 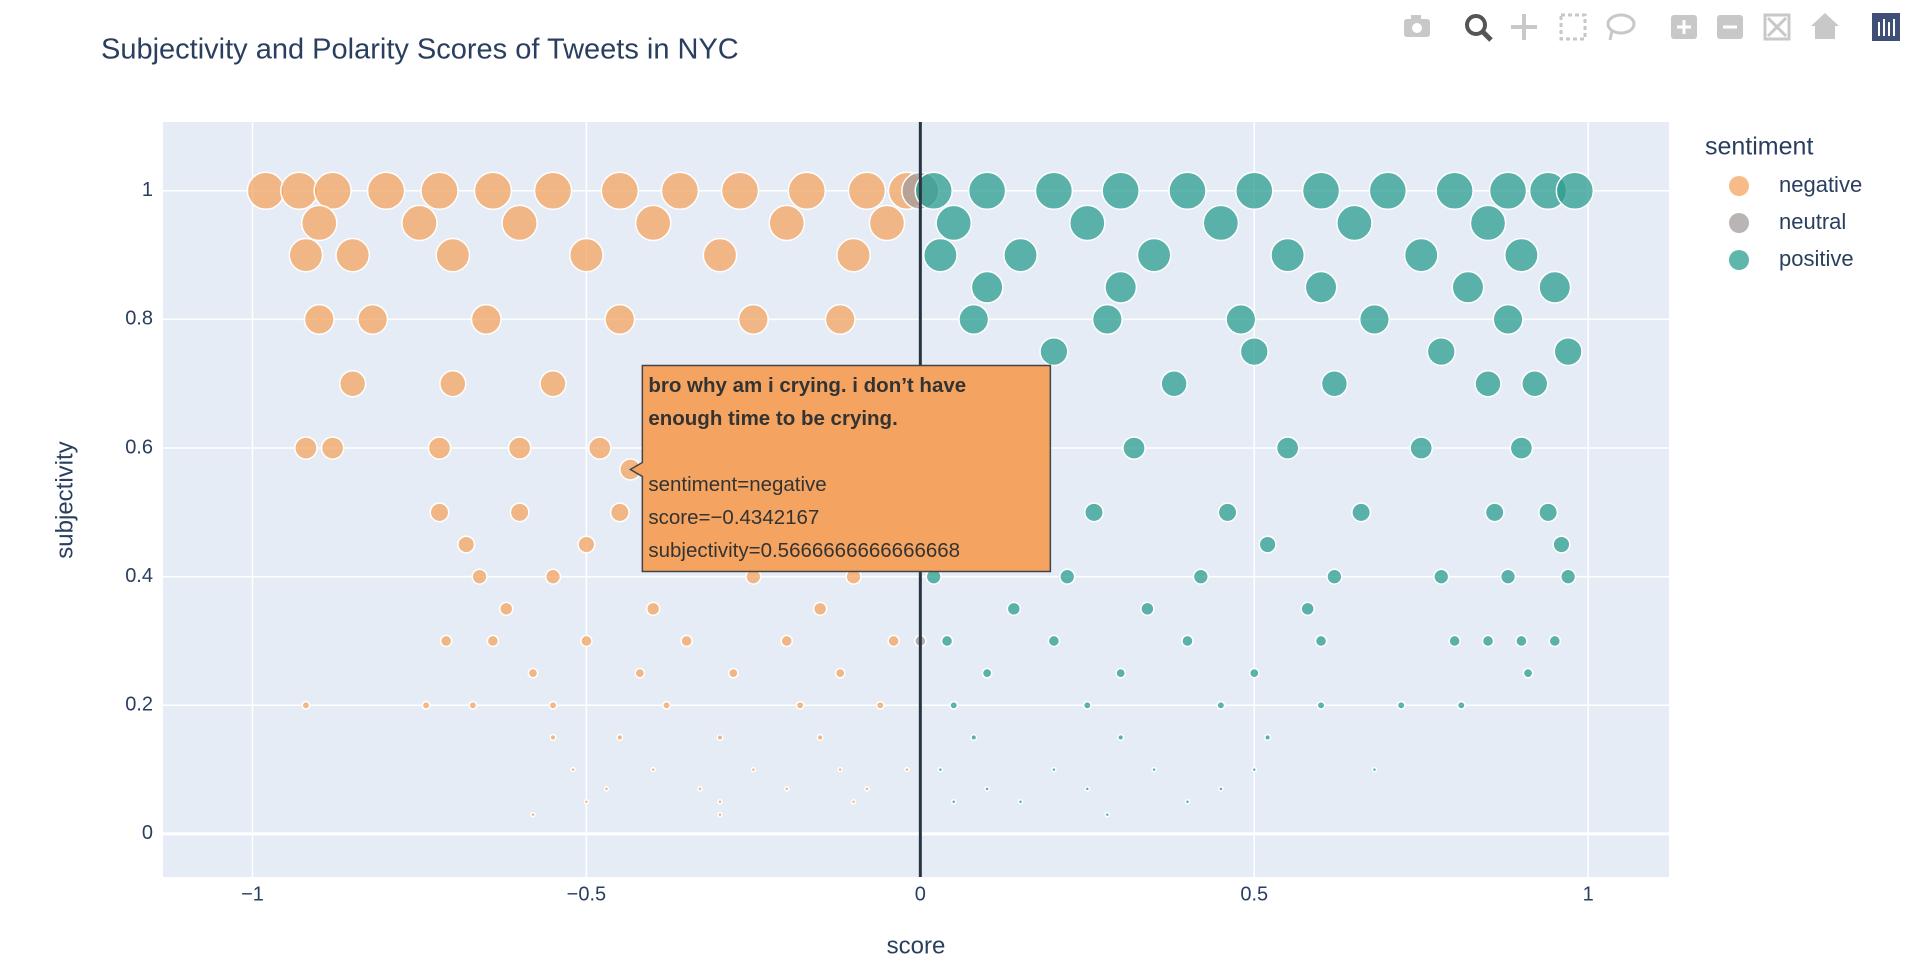 I want to click on plotly-logo, so click(x=1886, y=27).